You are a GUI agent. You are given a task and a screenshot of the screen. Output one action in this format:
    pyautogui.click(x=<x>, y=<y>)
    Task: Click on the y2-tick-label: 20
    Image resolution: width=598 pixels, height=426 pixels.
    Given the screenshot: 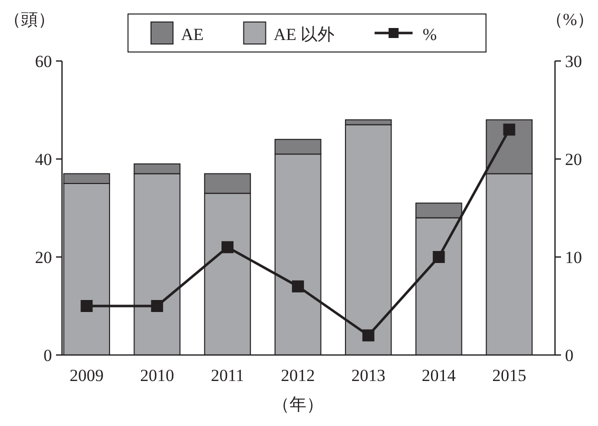 What is the action you would take?
    pyautogui.click(x=573, y=159)
    